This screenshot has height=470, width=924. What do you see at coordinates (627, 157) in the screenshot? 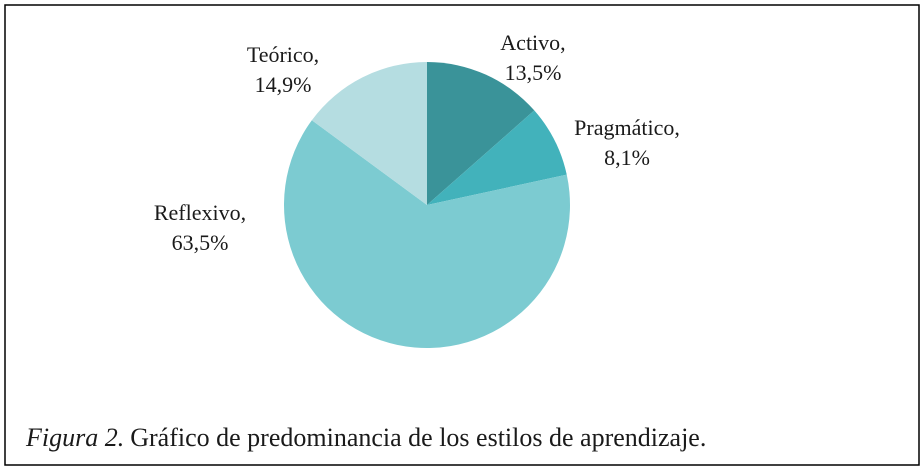
I see `slice-value-label: 8,1%` at bounding box center [627, 157].